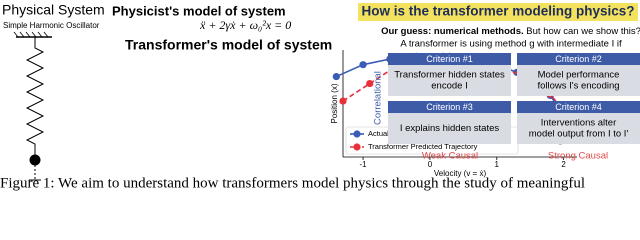 The width and height of the screenshot is (640, 240). Describe the element at coordinates (460, 173) in the screenshot. I see `x-axis-label: Velocity (v = ẋ)` at that location.